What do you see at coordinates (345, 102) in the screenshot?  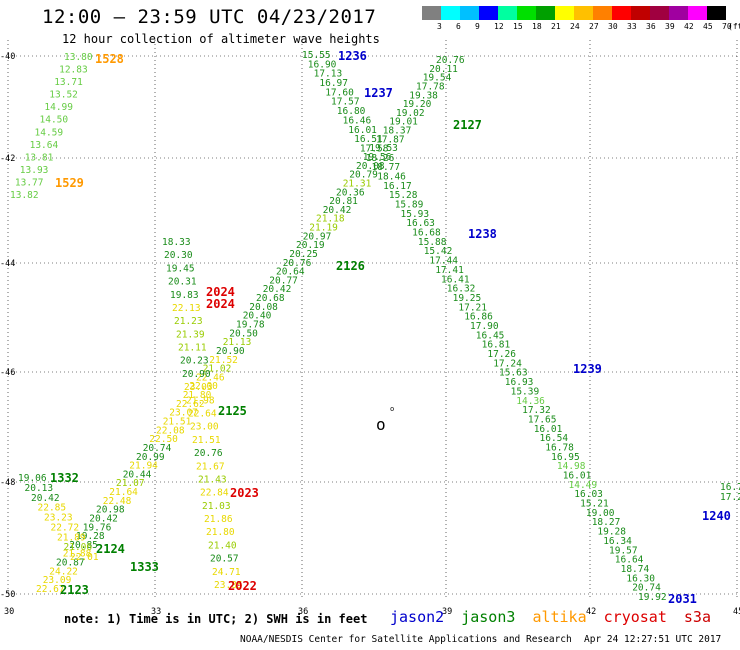 I see `swh-value: 17.57` at bounding box center [345, 102].